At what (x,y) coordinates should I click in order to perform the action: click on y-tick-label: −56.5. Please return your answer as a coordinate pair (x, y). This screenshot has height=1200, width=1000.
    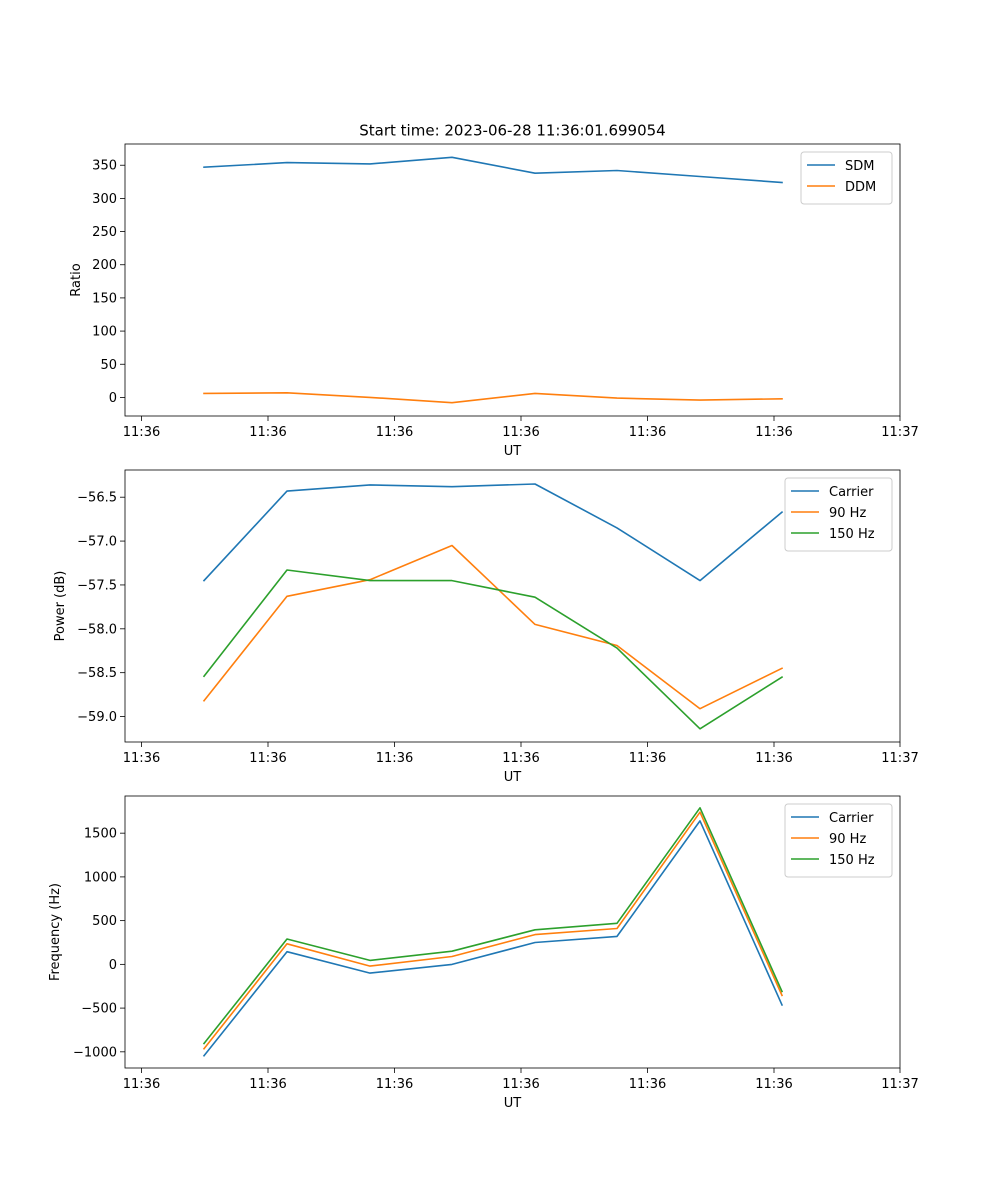
    Looking at the image, I should click on (97, 498).